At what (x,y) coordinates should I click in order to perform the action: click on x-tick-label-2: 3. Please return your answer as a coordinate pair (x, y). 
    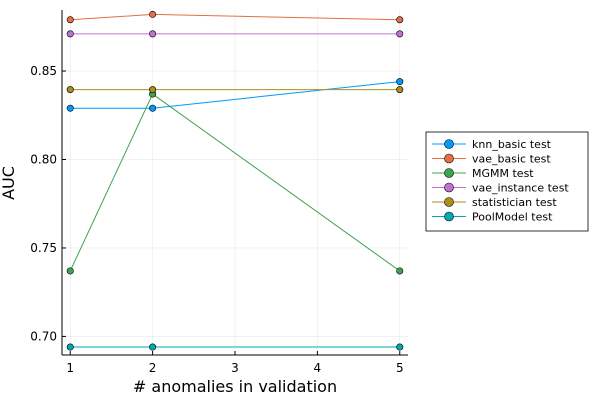
    Looking at the image, I should click on (235, 368).